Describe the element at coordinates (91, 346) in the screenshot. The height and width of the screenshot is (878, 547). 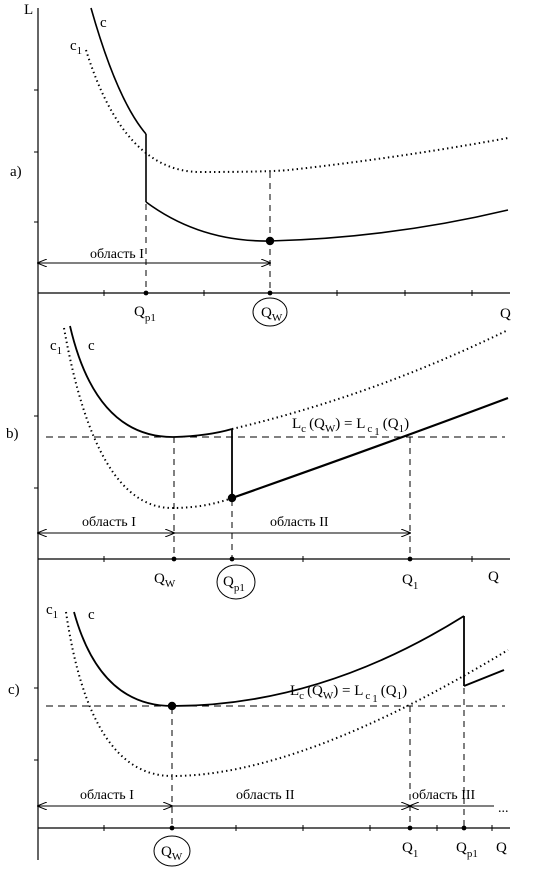
I see `panel-b-curve-c-label: c` at that location.